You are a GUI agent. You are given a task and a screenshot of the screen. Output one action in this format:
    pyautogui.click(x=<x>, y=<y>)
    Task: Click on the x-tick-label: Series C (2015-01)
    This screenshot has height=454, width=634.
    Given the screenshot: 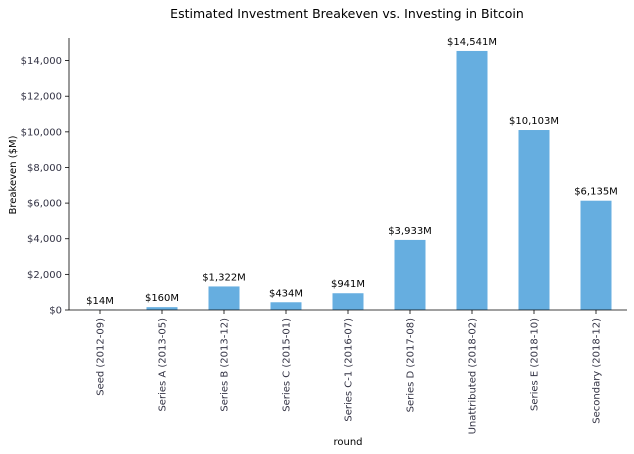 What is the action you would take?
    pyautogui.click(x=287, y=365)
    